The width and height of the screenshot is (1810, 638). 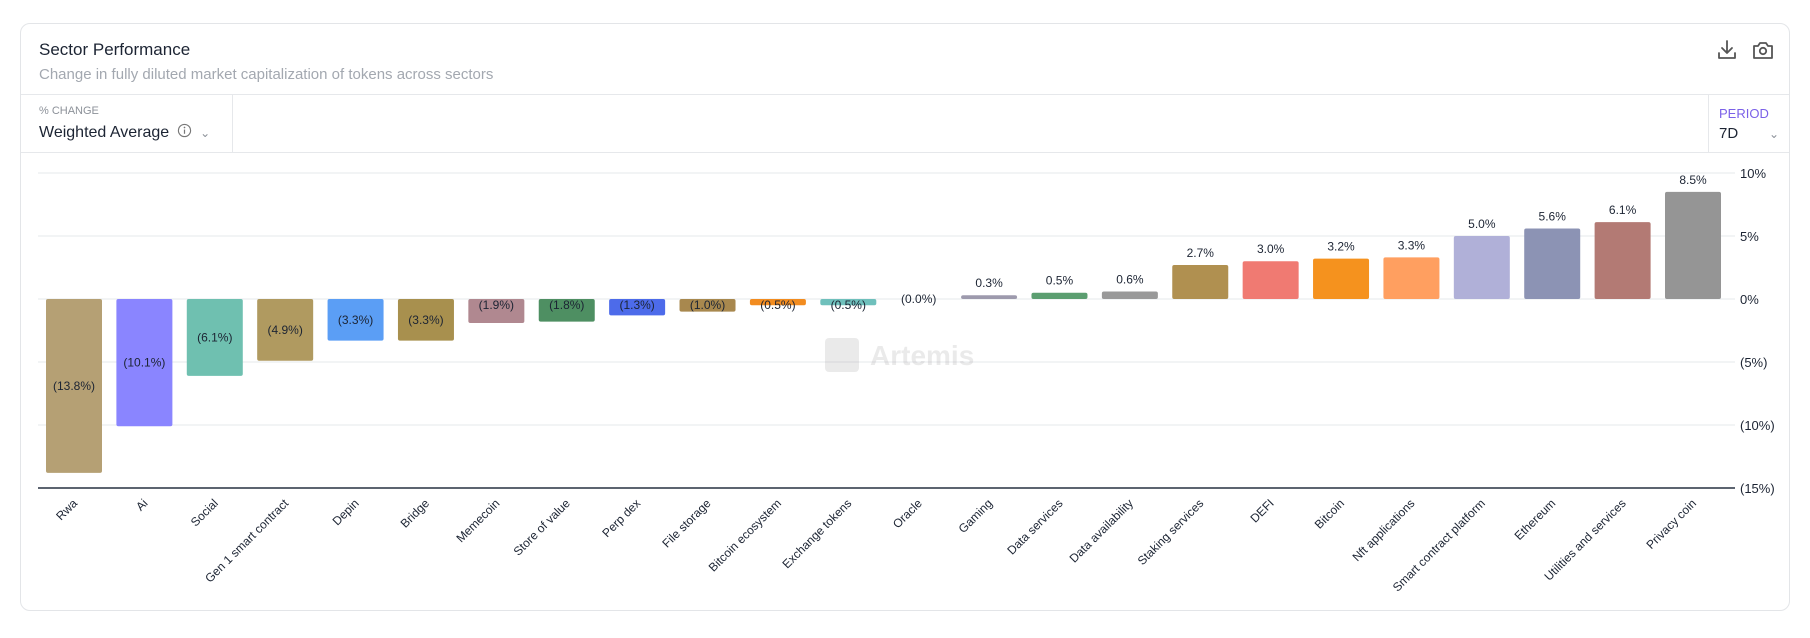 I want to click on x-tick-label: Oracle, so click(x=907, y=513).